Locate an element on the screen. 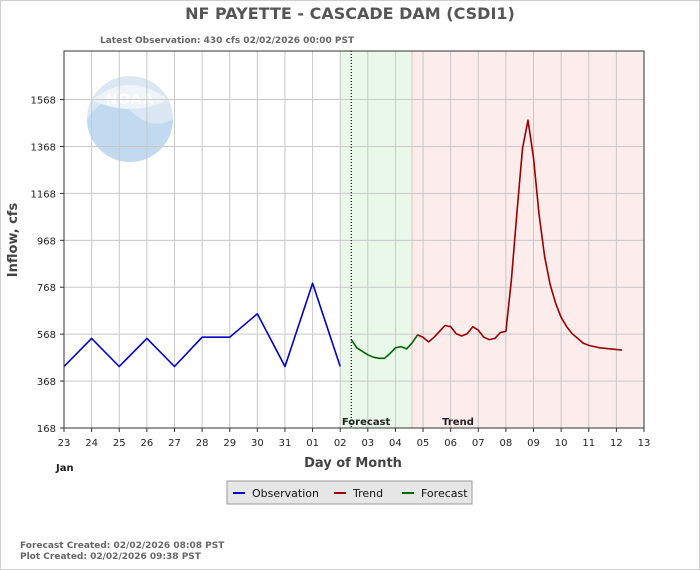 The width and height of the screenshot is (700, 570). y-tick-label-968: 968 is located at coordinates (46, 241).